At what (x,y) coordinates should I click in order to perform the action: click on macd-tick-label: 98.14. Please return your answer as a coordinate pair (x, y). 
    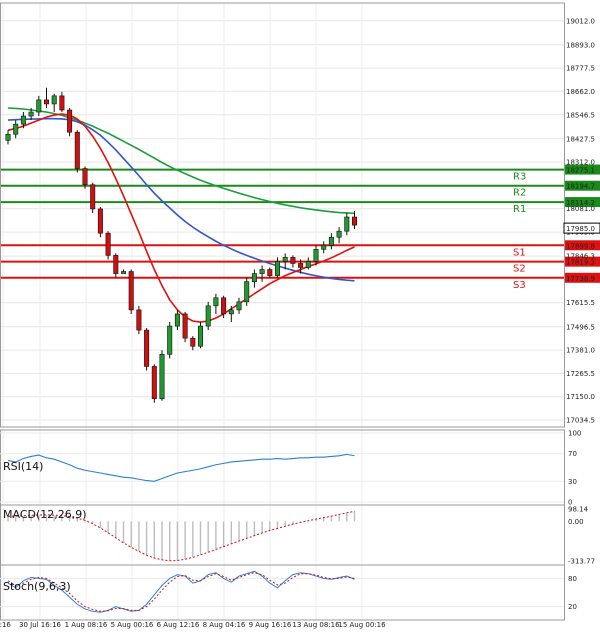
    Looking at the image, I should click on (578, 510).